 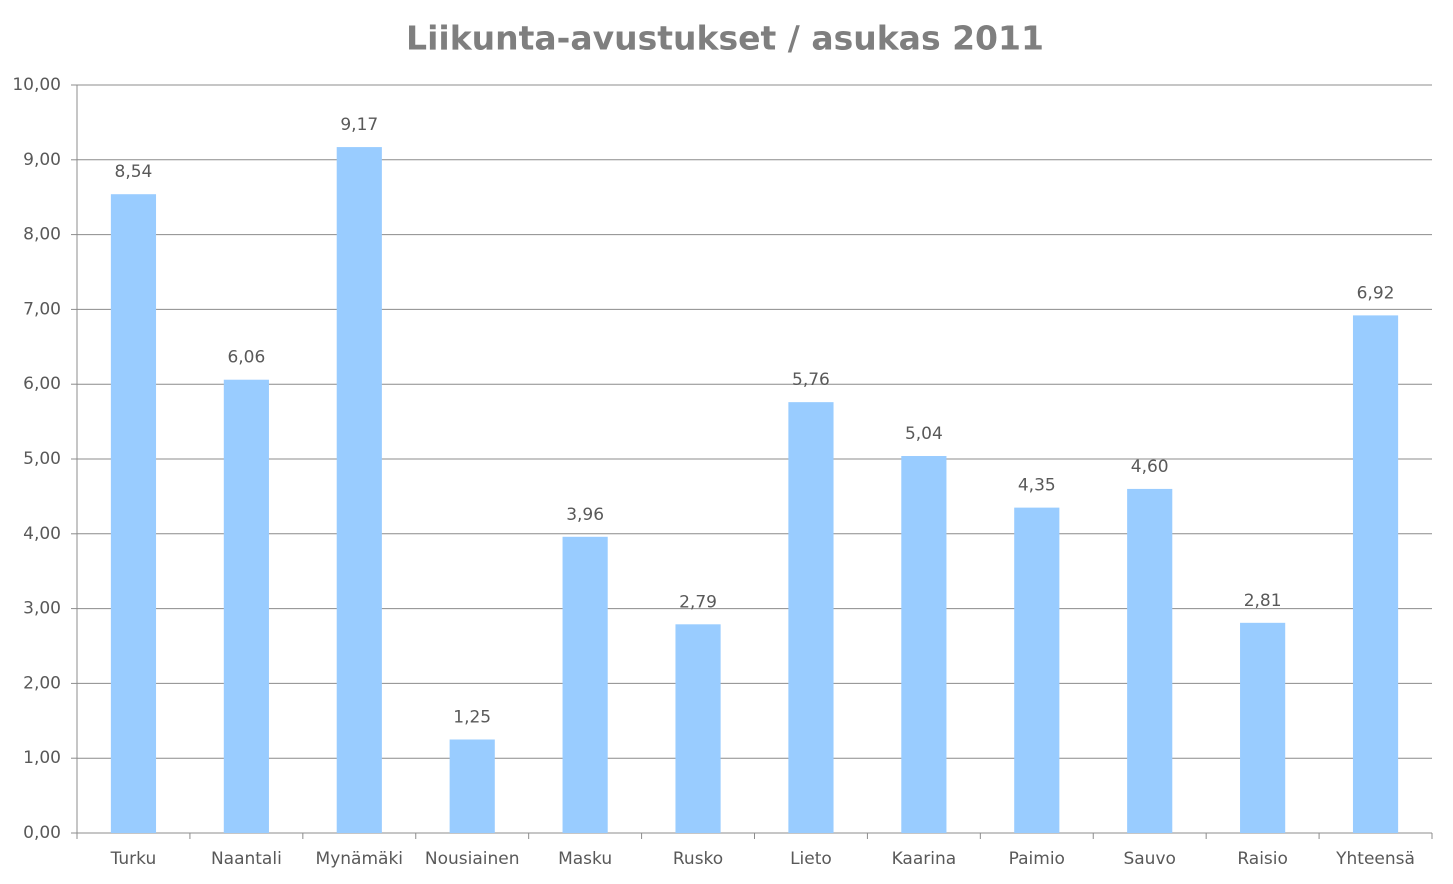 What do you see at coordinates (42, 235) in the screenshot?
I see `y-tick-label: 8,00` at bounding box center [42, 235].